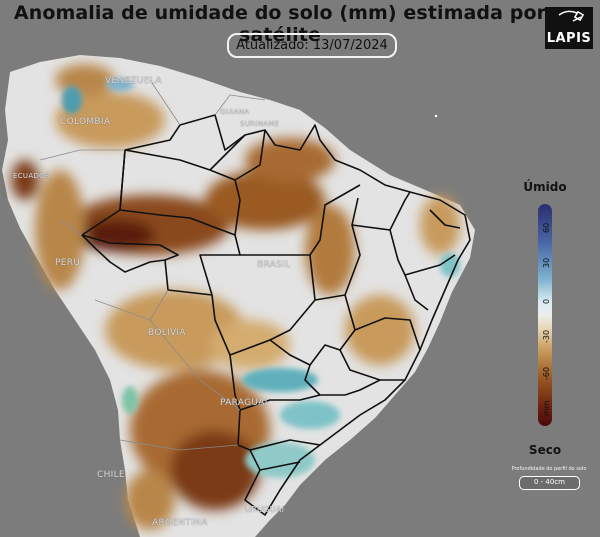 The width and height of the screenshot is (600, 537). What do you see at coordinates (546, 301) in the screenshot?
I see `legend-tick: 0` at bounding box center [546, 301].